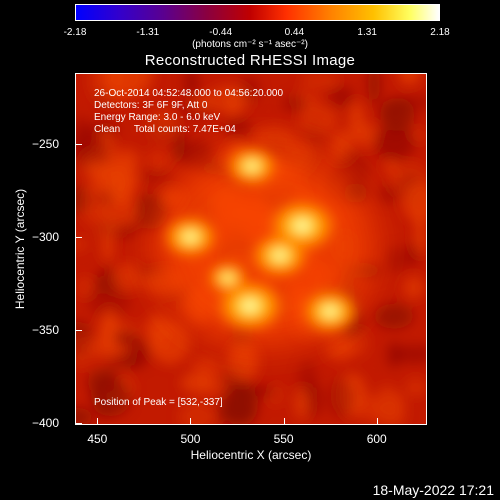  Describe the element at coordinates (283, 439) in the screenshot. I see `x-tick-label: 550` at that location.